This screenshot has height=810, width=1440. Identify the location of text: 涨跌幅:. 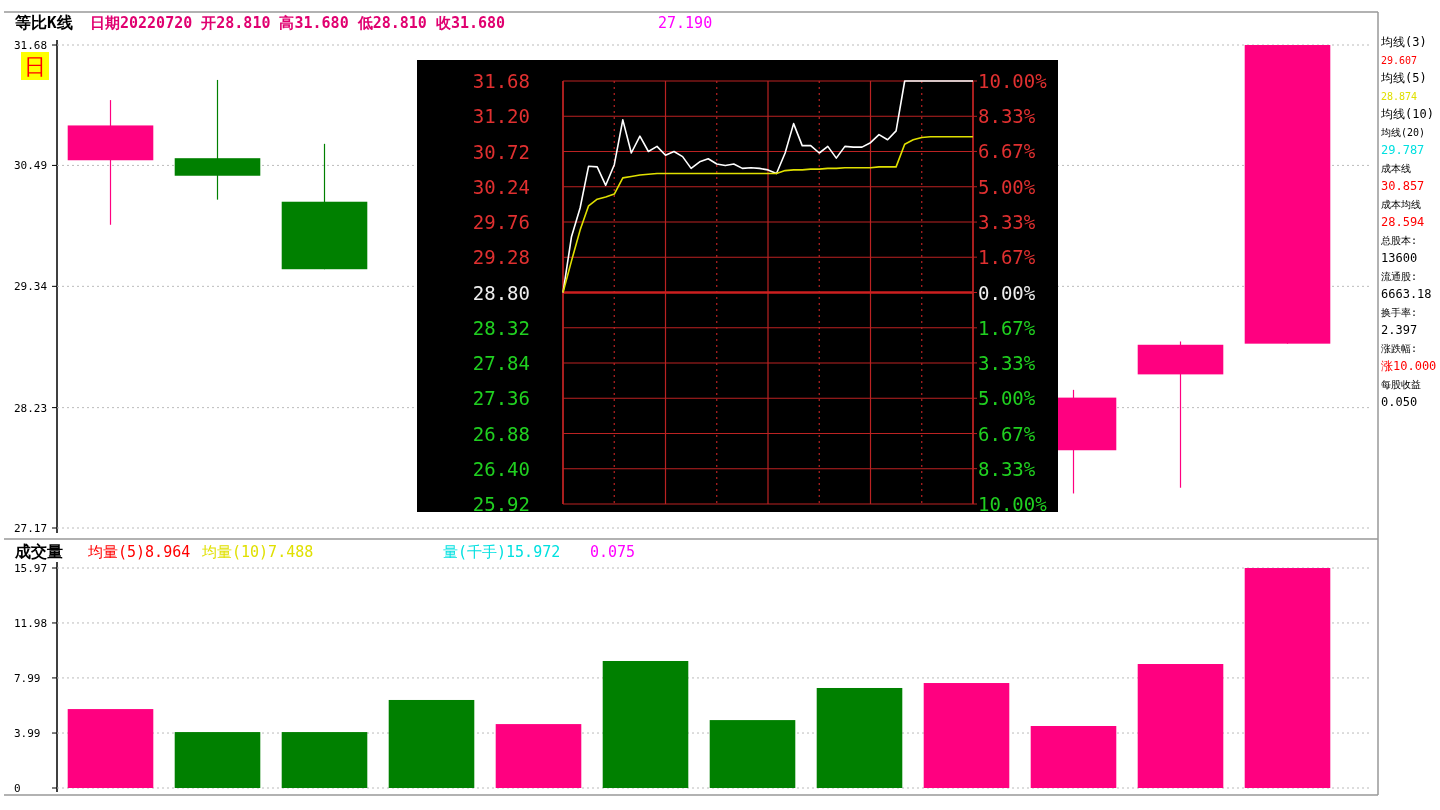
(1399, 348).